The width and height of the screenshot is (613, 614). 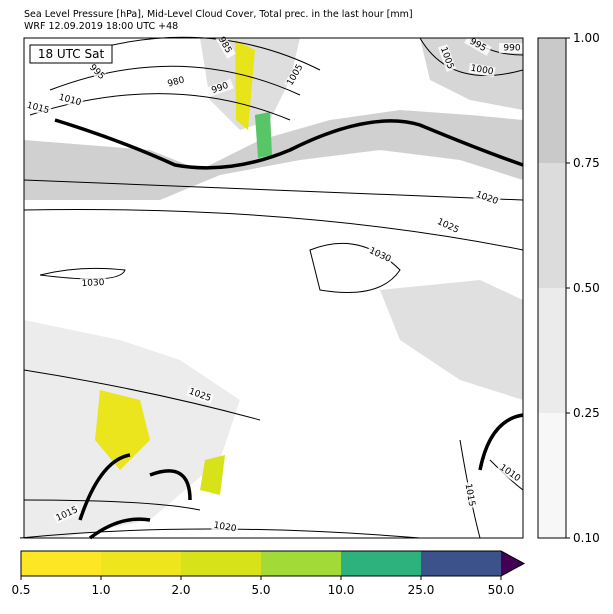 I want to click on colorbar-tick-label: 1.00, so click(x=586, y=38).